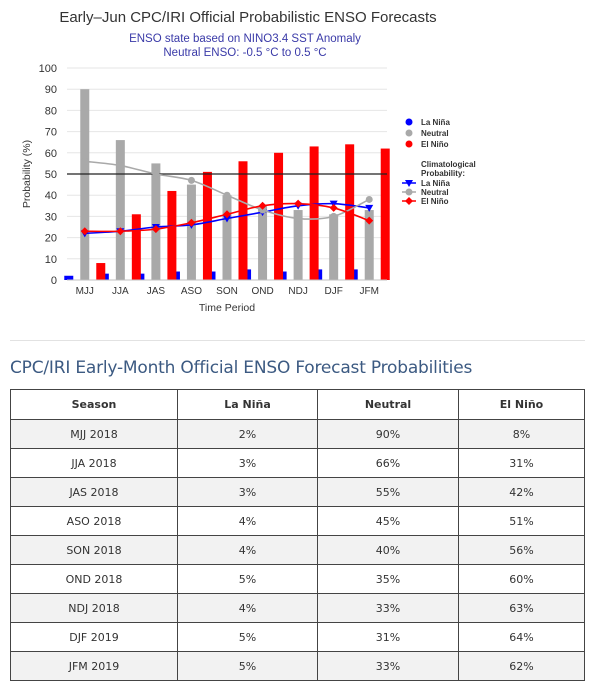 The image size is (609, 681). What do you see at coordinates (247, 404) in the screenshot?
I see `header-la-nina: La Niña` at bounding box center [247, 404].